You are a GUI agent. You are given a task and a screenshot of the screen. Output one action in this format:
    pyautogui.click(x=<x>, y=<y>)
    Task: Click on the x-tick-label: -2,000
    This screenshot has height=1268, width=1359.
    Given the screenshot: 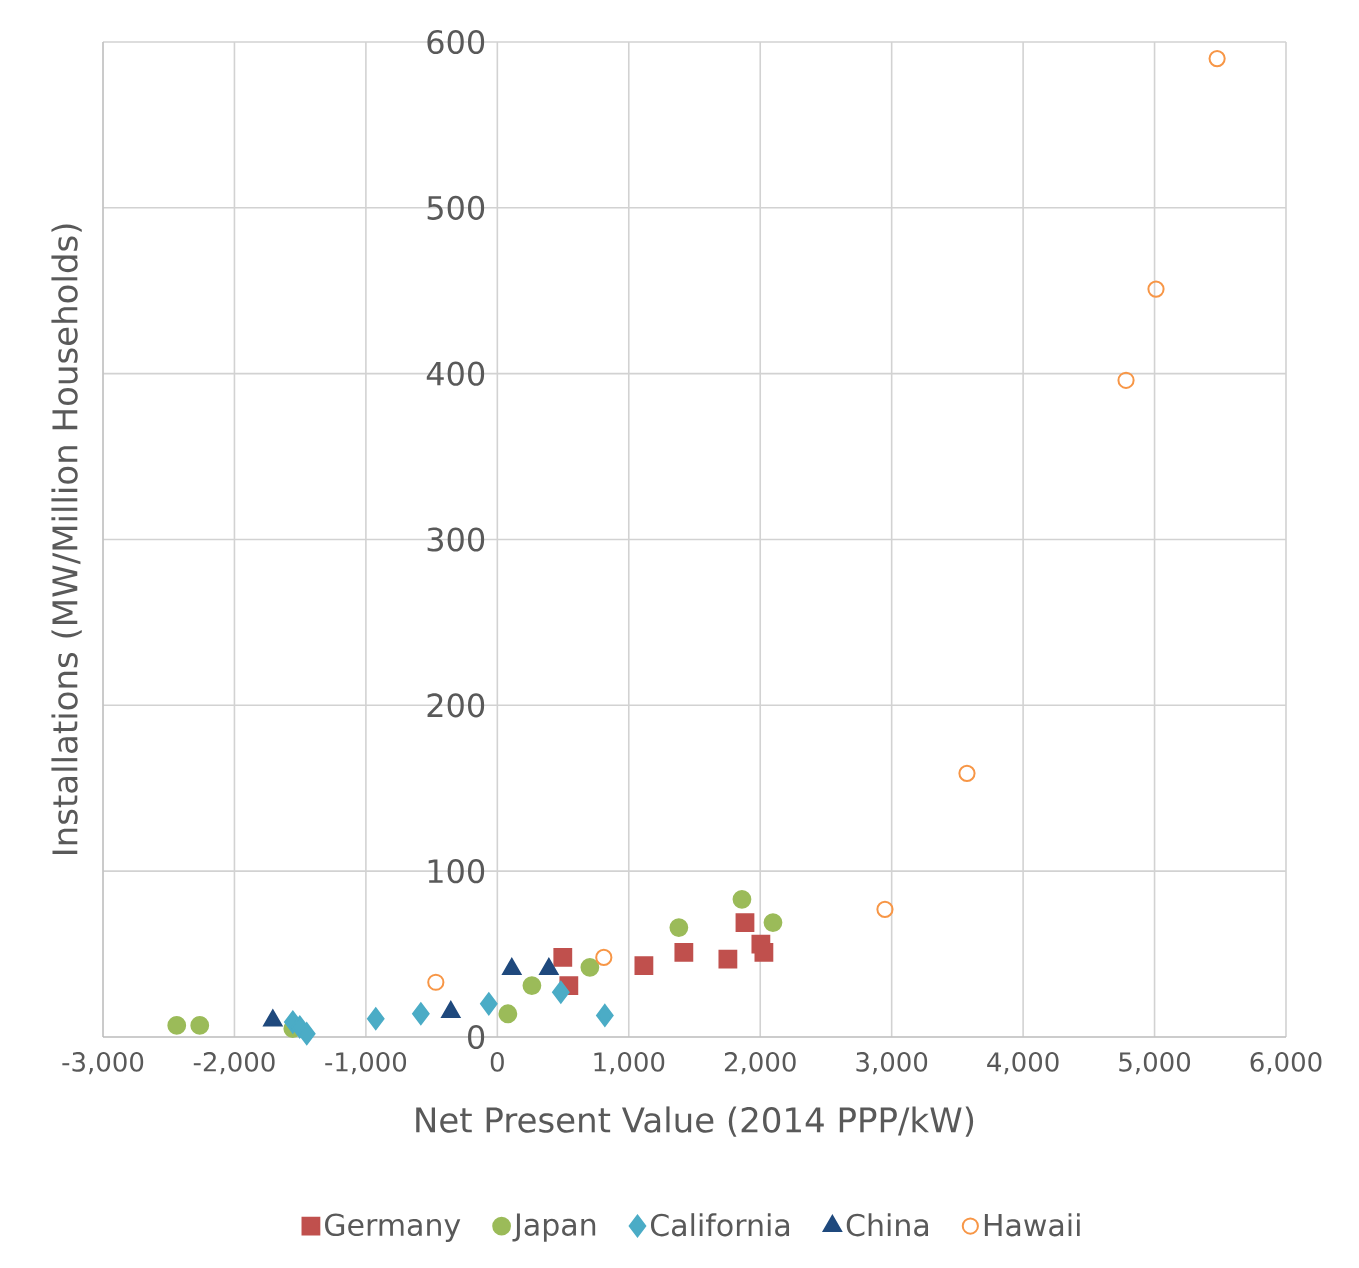 What is the action you would take?
    pyautogui.click(x=234, y=1063)
    